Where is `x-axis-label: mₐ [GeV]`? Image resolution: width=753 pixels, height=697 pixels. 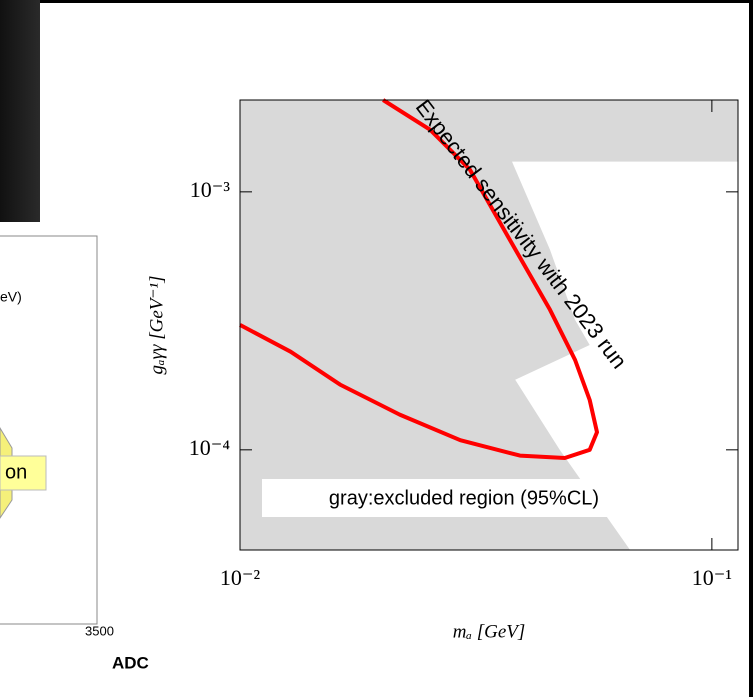
x-axis-label: mₐ [GeV] is located at coordinates (489, 631).